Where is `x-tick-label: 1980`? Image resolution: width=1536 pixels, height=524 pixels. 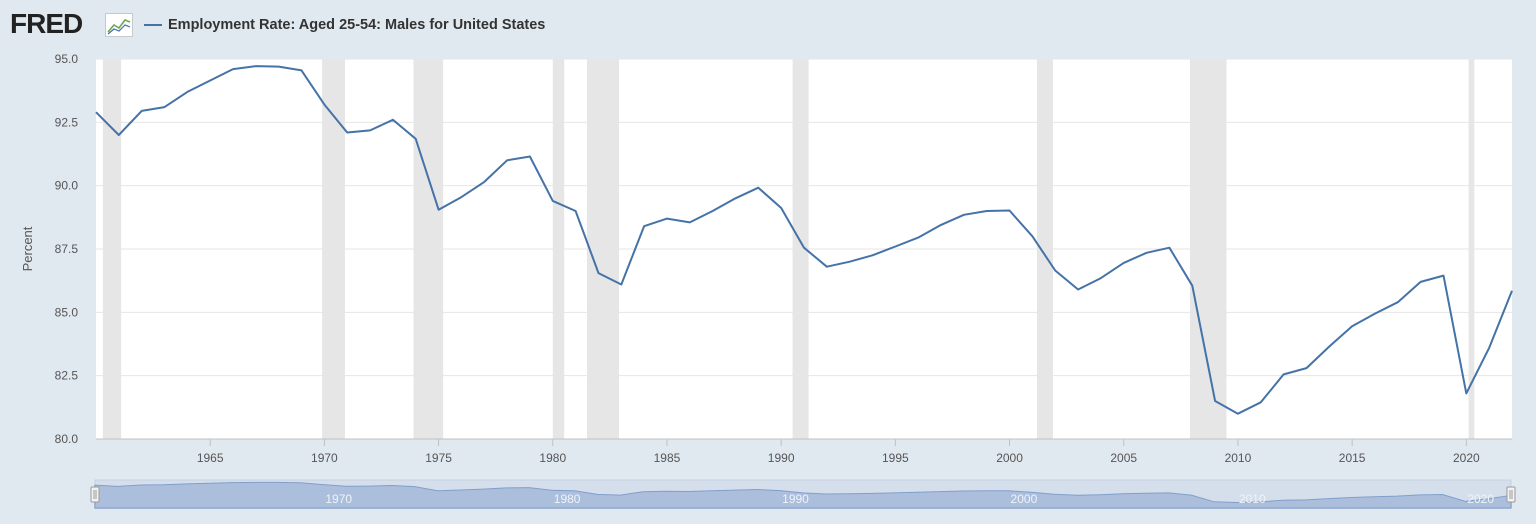 x-tick-label: 1980 is located at coordinates (552, 458).